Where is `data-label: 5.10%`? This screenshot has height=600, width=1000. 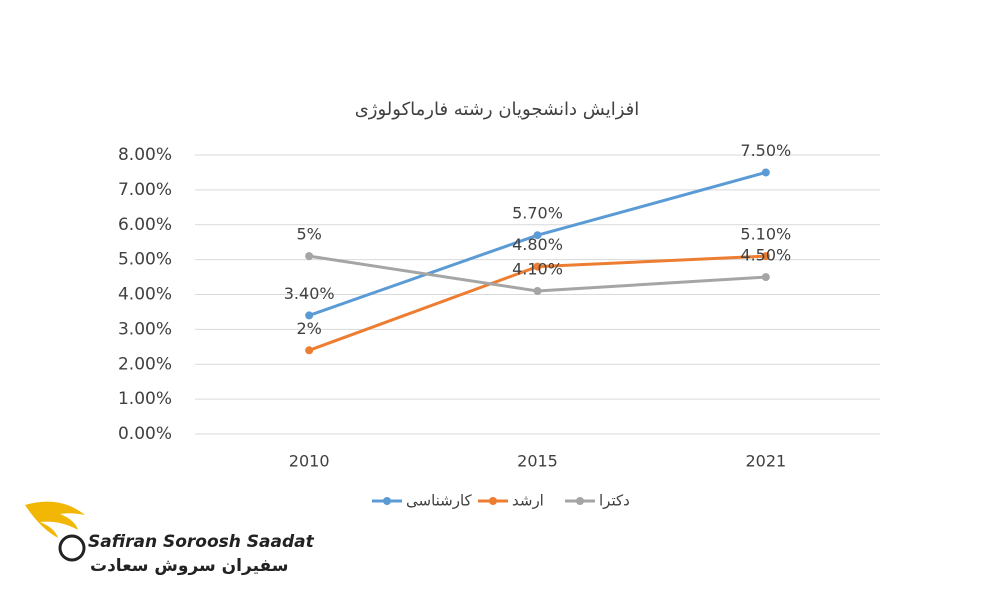 data-label: 5.10% is located at coordinates (765, 234).